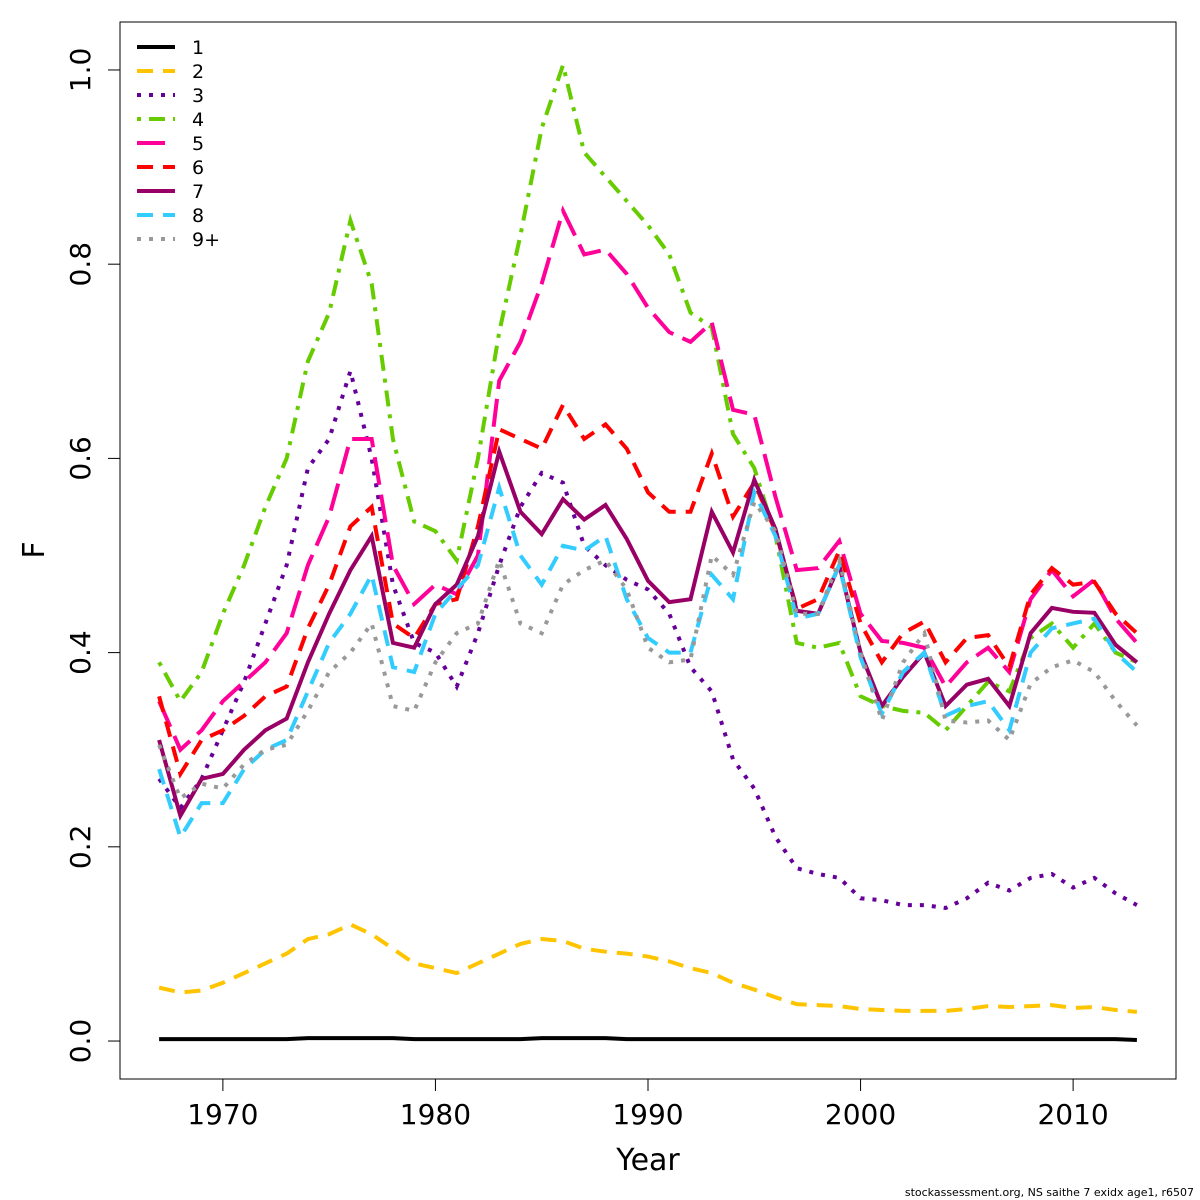 The image size is (1200, 1200). What do you see at coordinates (198, 96) in the screenshot?
I see `legend-label: 3` at bounding box center [198, 96].